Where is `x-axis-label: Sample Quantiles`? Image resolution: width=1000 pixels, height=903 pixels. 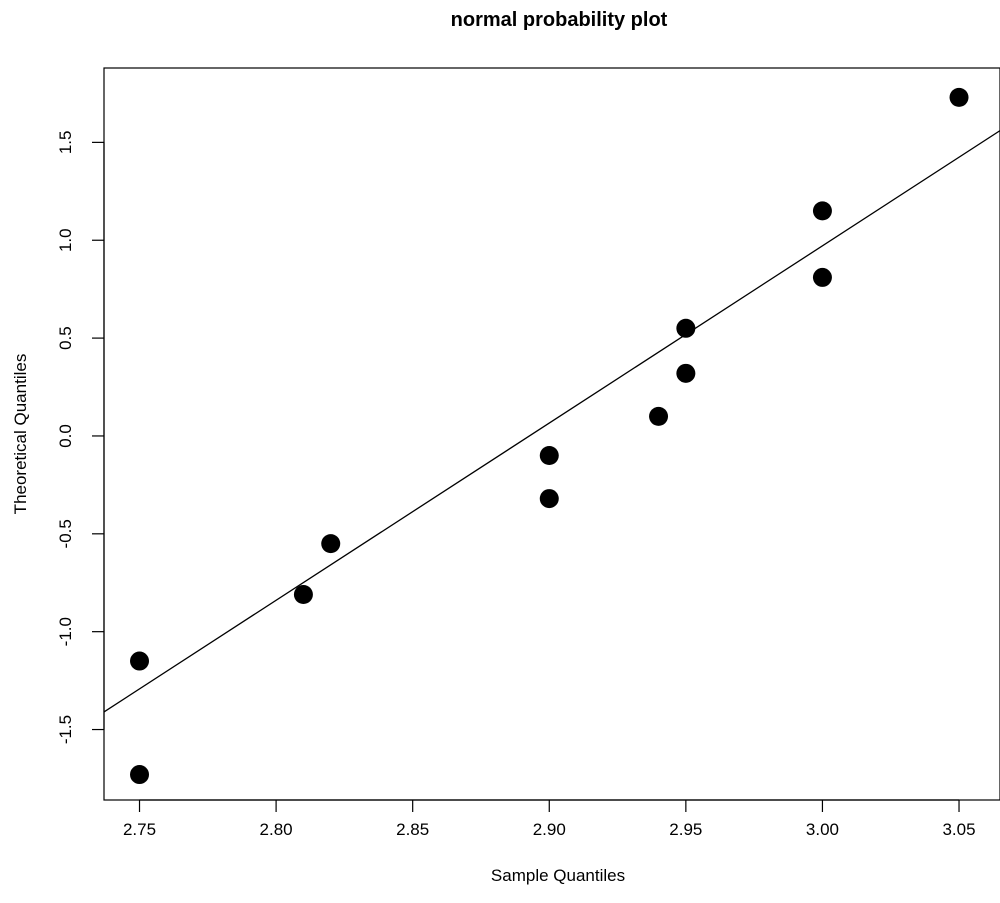 x-axis-label: Sample Quantiles is located at coordinates (558, 875).